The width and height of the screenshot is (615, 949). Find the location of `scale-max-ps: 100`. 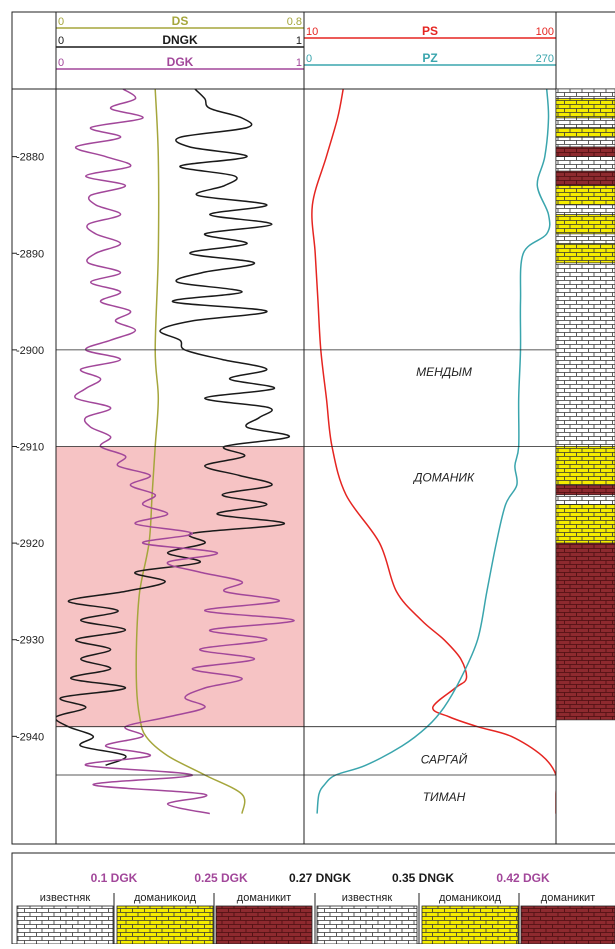

scale-max-ps: 100 is located at coordinates (545, 32).